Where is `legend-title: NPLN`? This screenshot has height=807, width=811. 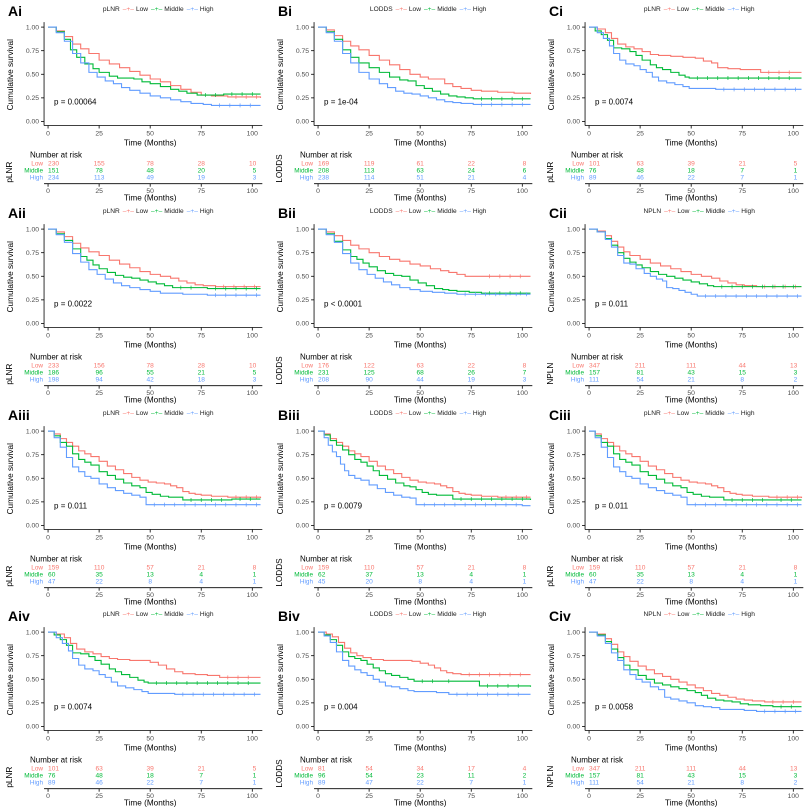 legend-title: NPLN is located at coordinates (652, 614).